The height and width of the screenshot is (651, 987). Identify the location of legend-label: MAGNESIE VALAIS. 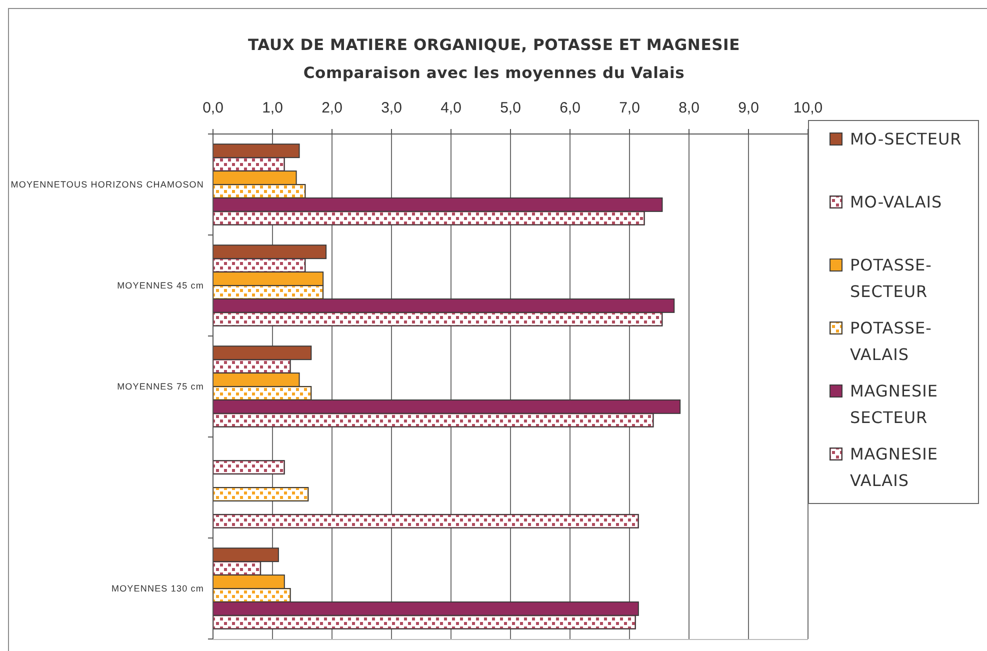
(894, 467).